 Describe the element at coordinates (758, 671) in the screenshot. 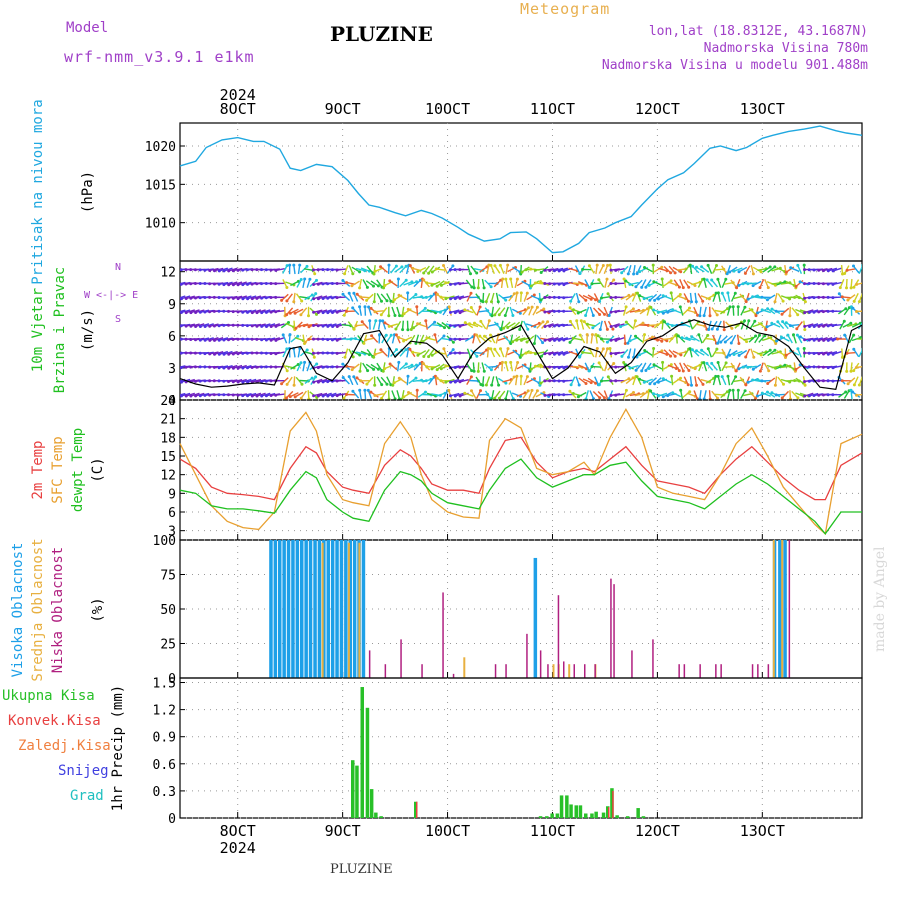

I see `cloud-low-bar` at that location.